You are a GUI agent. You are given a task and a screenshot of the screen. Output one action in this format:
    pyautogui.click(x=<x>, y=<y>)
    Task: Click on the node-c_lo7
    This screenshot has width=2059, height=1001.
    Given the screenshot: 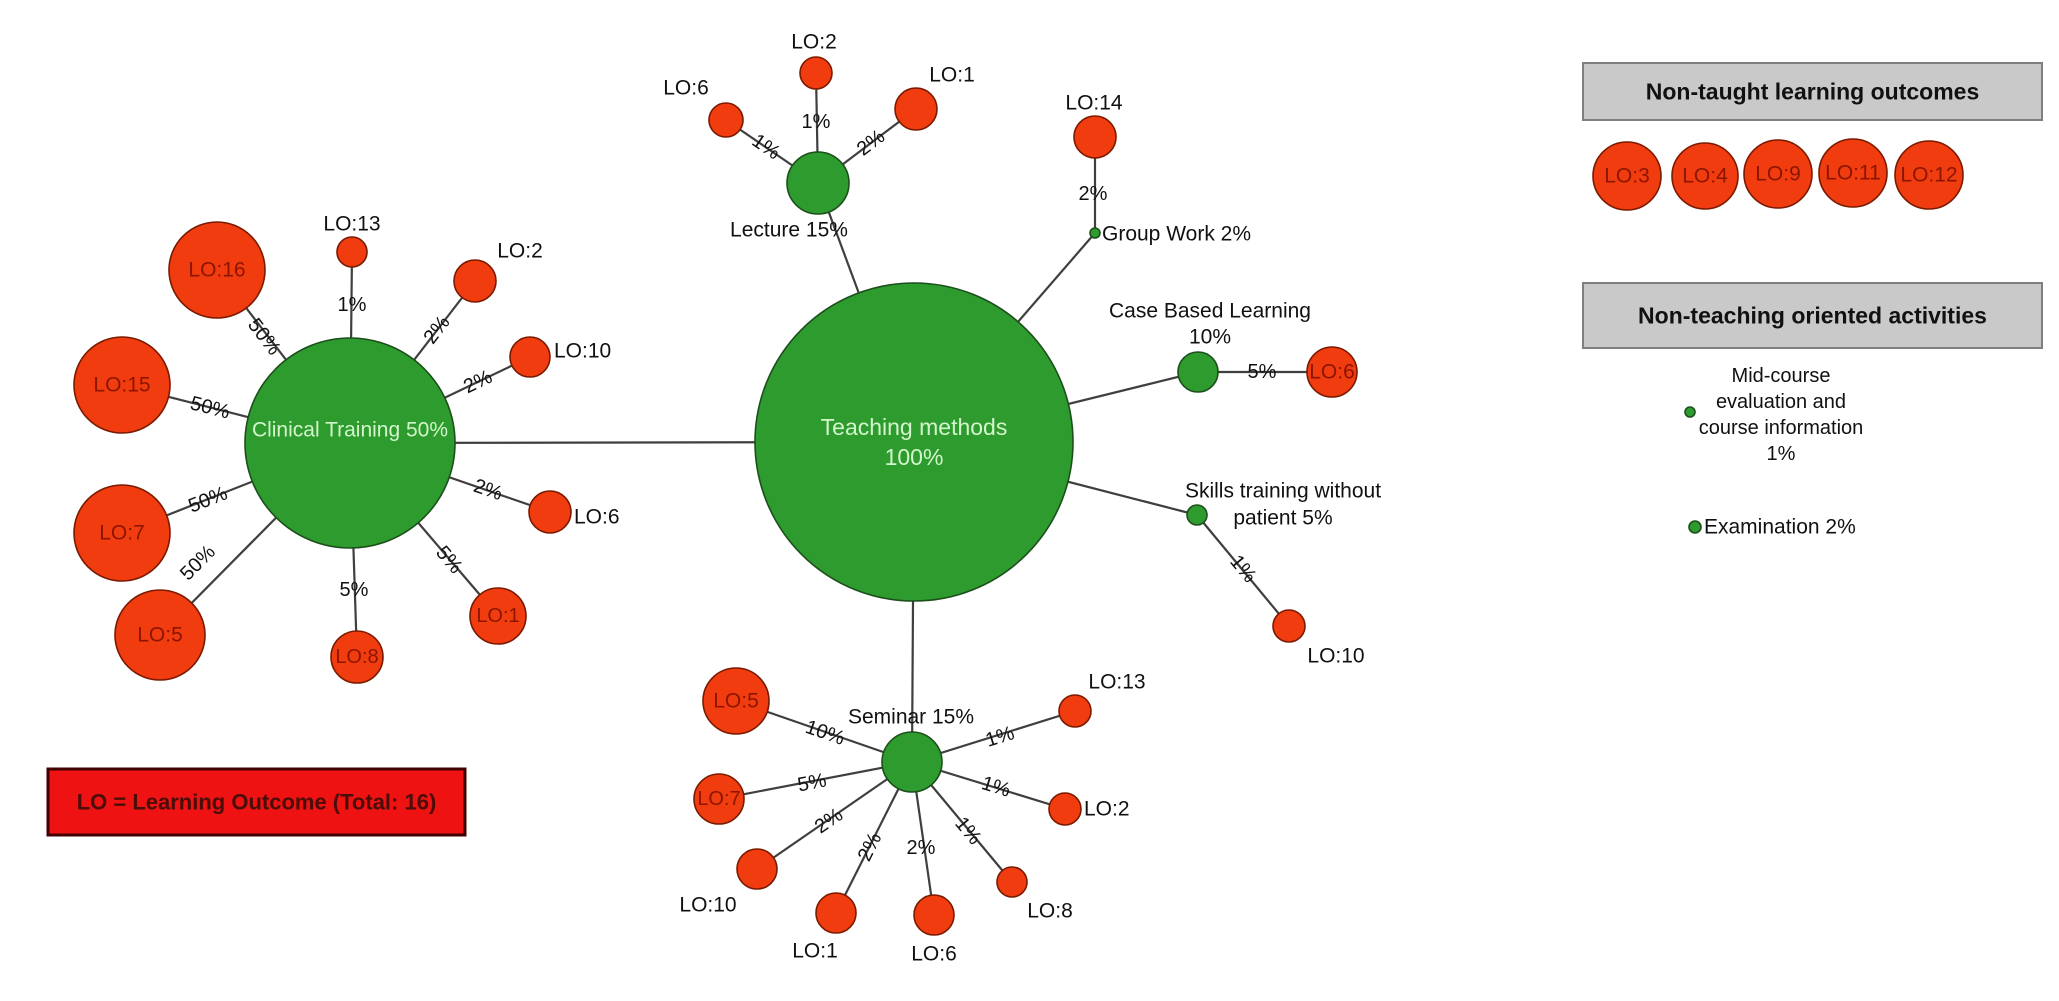 What is the action you would take?
    pyautogui.click(x=122, y=533)
    